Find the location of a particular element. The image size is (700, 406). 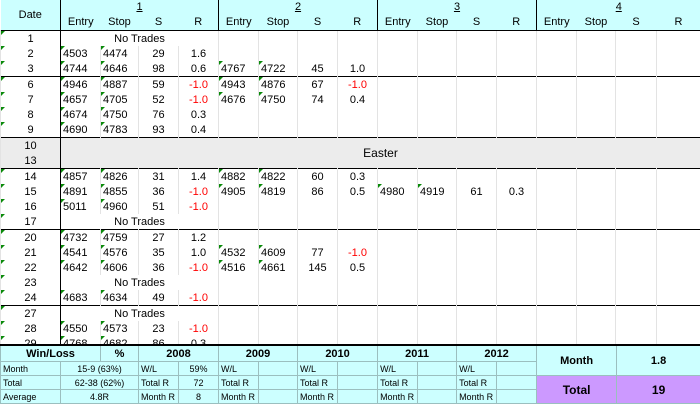

table-row: 1 No Trades is located at coordinates (350, 38).